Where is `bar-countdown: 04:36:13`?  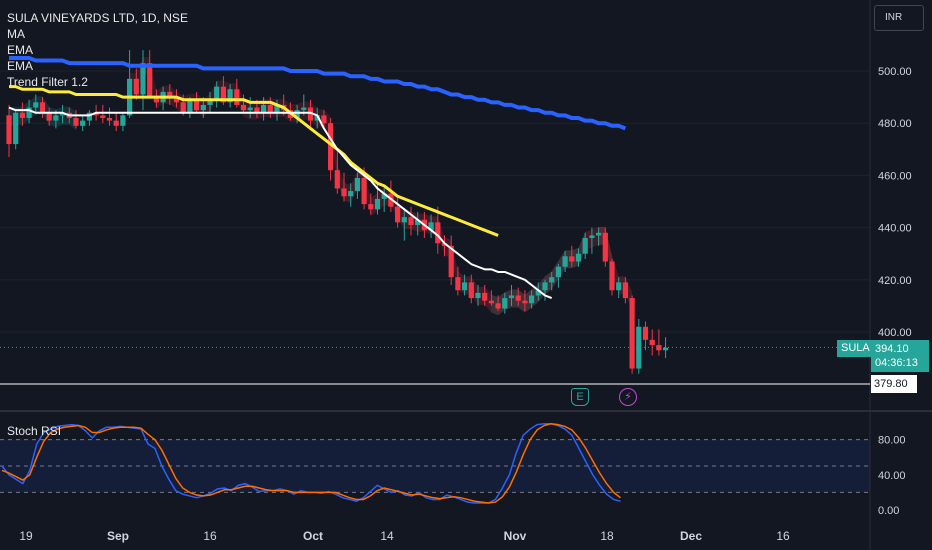
bar-countdown: 04:36:13 is located at coordinates (896, 363).